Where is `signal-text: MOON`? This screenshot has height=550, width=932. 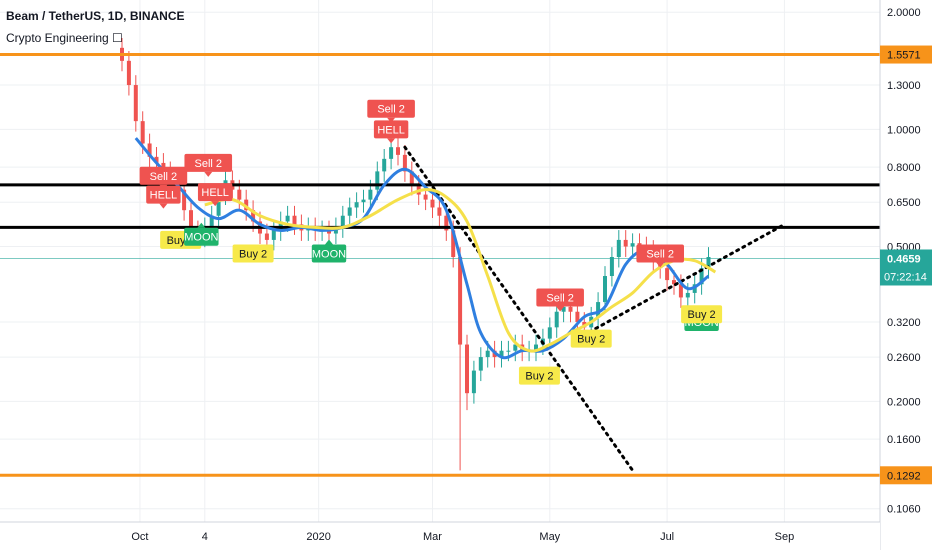 signal-text: MOON is located at coordinates (329, 254).